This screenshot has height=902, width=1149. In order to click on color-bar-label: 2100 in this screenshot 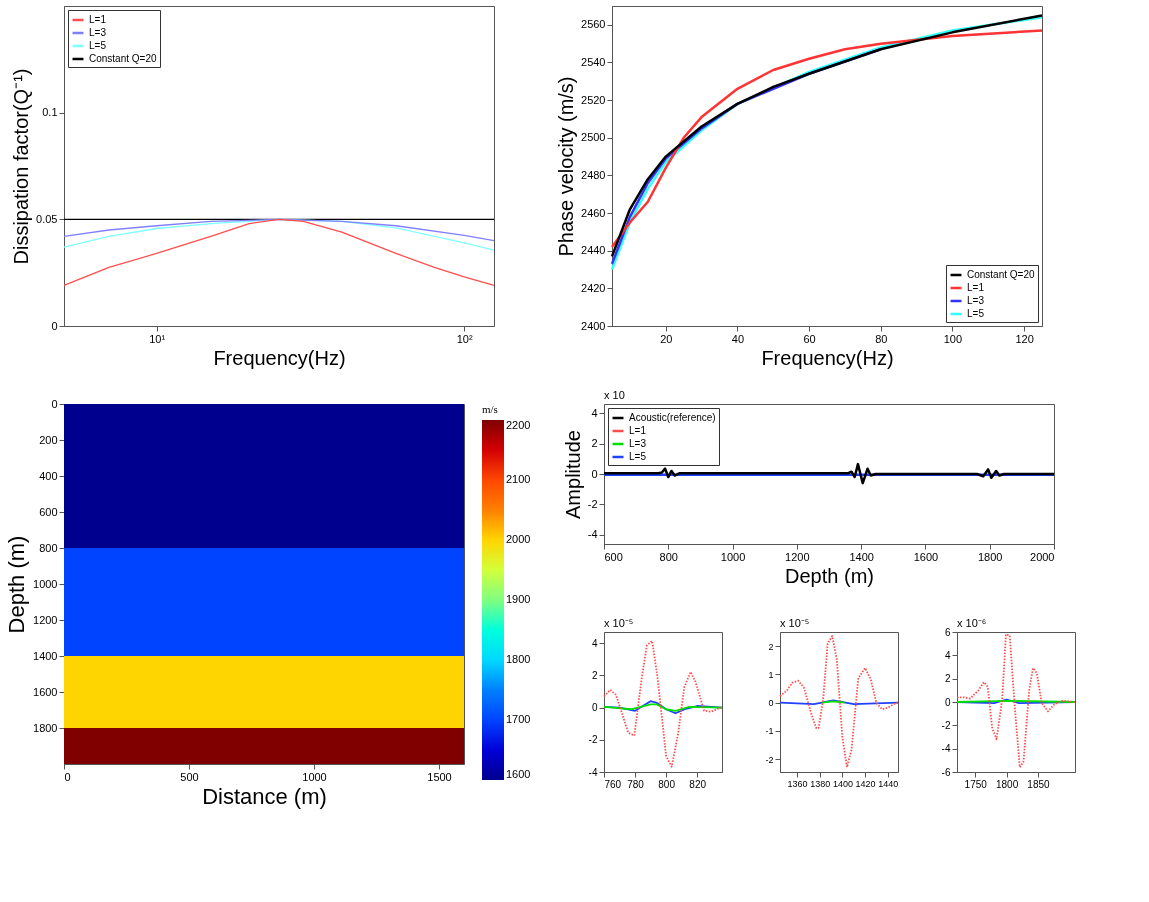, I will do `click(518, 479)`.